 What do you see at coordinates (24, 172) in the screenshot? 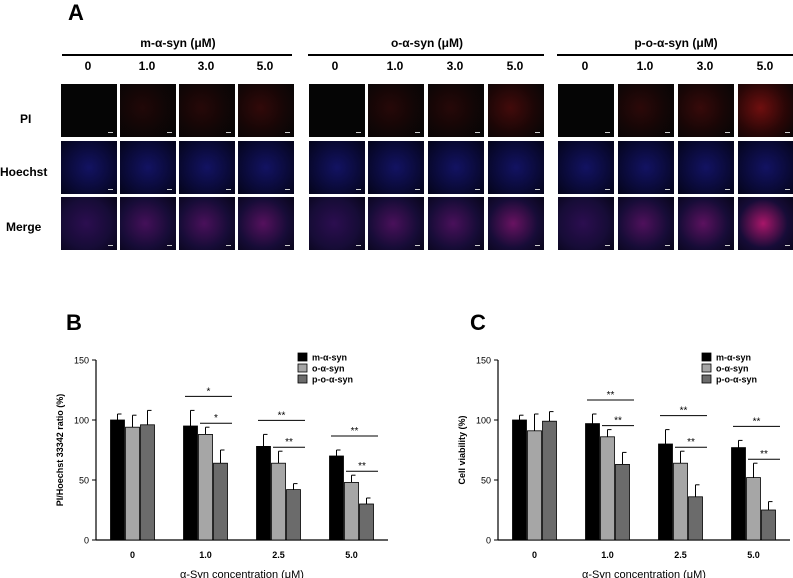
I see `row-label-hoechst: Hoechst` at bounding box center [24, 172].